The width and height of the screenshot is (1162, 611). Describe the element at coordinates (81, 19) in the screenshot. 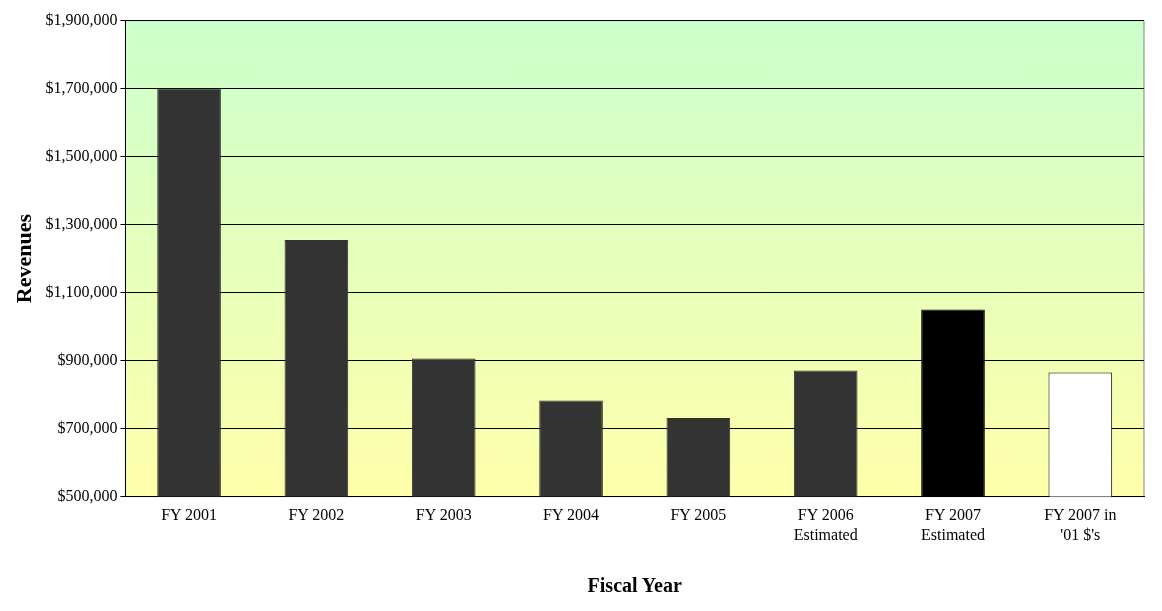

I see `y-tick-label: $1,900,000` at that location.